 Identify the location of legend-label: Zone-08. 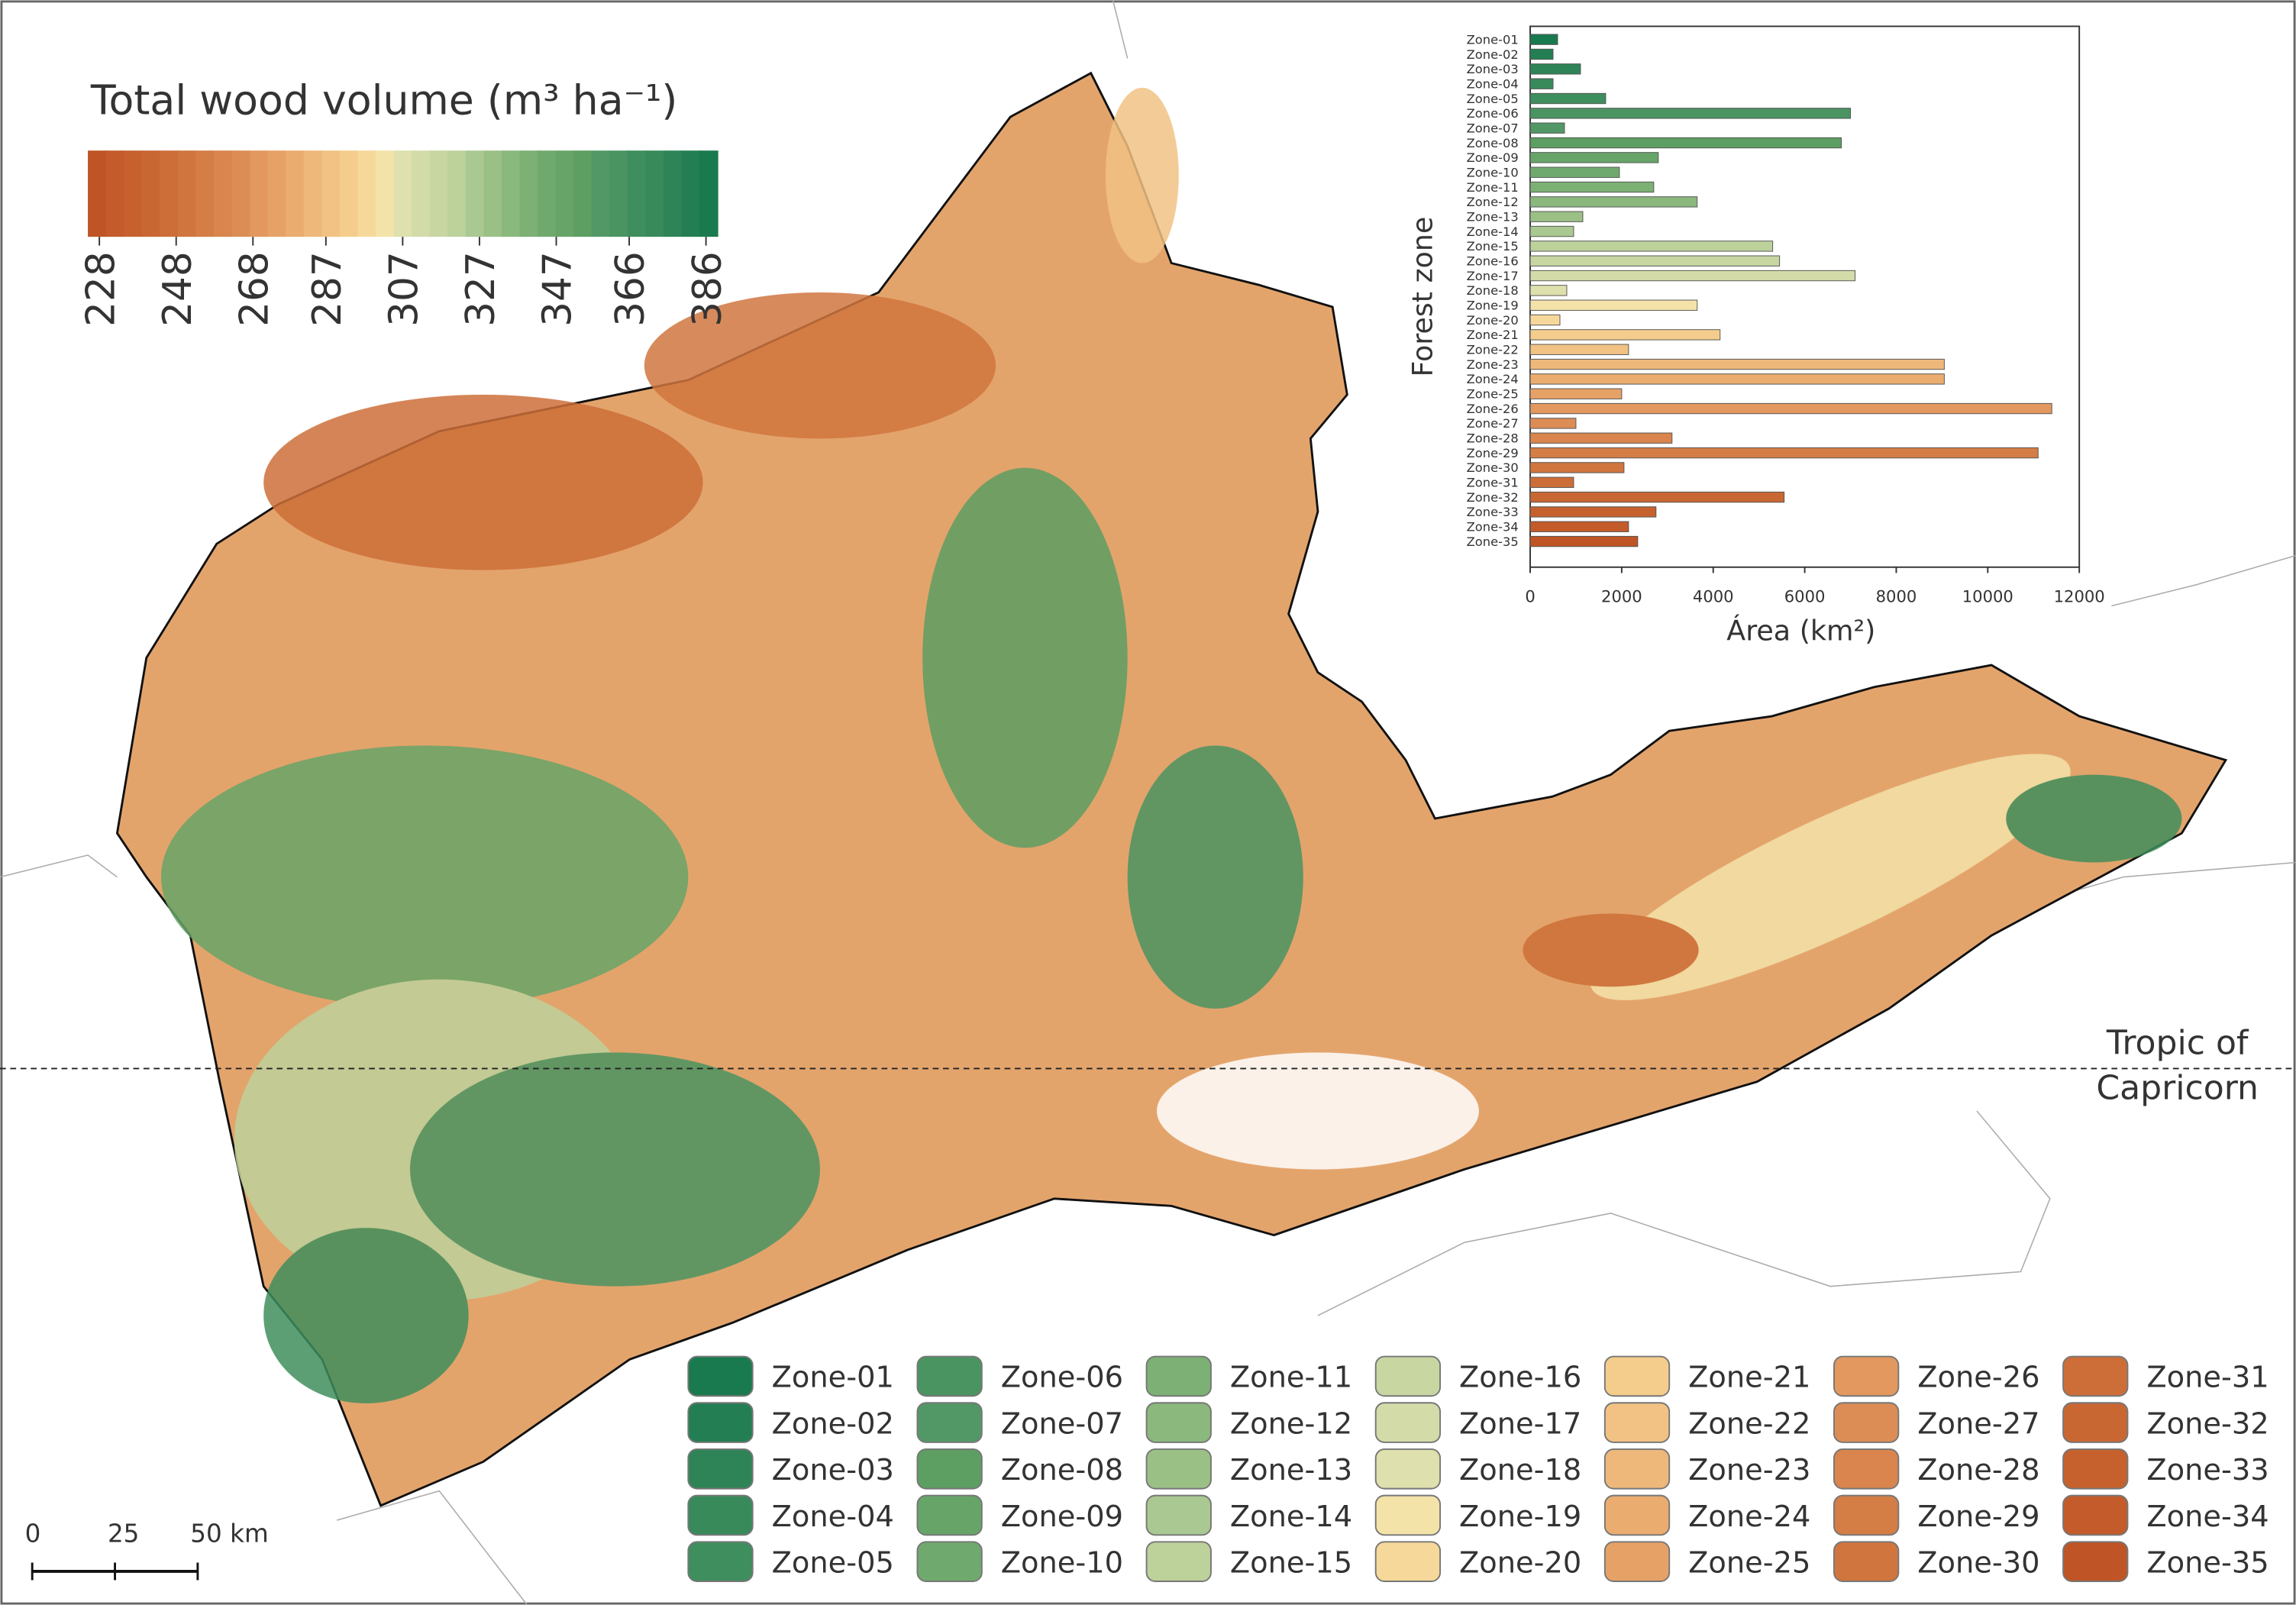
(1062, 1470).